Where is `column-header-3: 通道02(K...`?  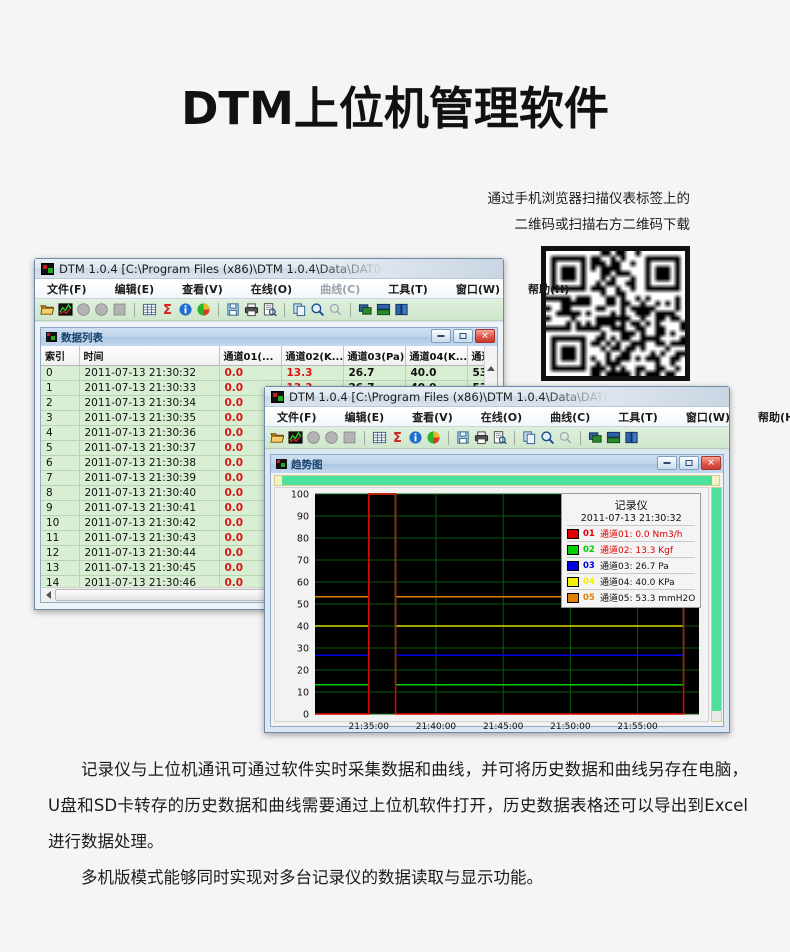 column-header-3: 通道02(K... is located at coordinates (312, 356).